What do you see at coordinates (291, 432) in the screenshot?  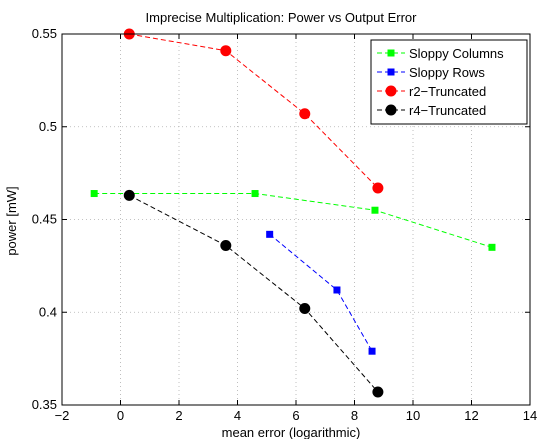 I see `x-axis-label: mean error (logarithmic)` at bounding box center [291, 432].